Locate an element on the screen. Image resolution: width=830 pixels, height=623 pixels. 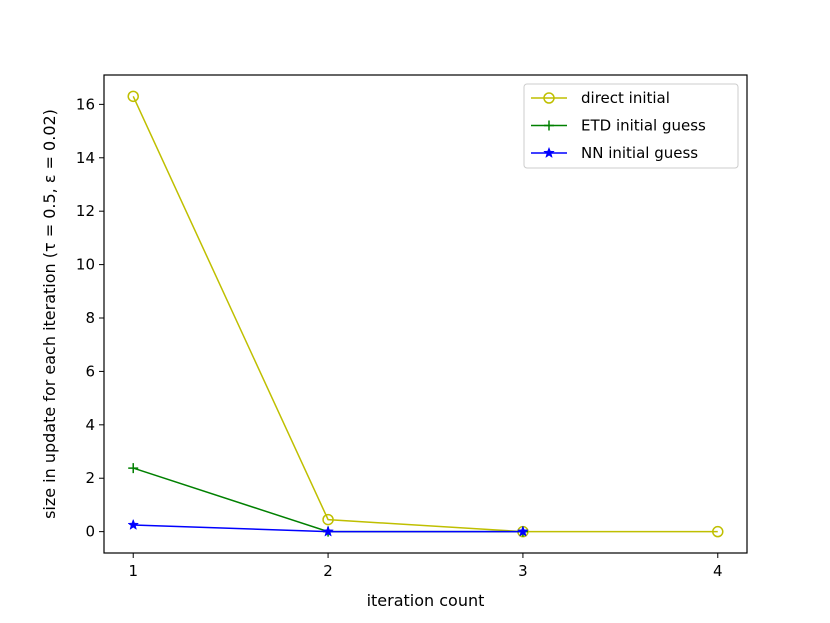
y-tick-label: 0 is located at coordinates (90, 532).